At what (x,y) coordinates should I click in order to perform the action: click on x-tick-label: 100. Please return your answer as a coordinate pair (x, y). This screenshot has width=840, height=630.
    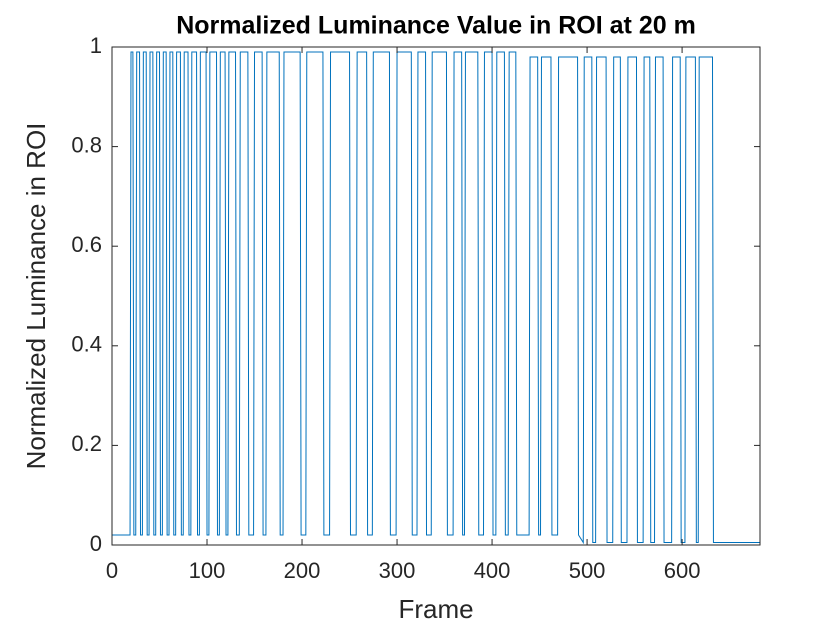
    Looking at the image, I should click on (207, 570).